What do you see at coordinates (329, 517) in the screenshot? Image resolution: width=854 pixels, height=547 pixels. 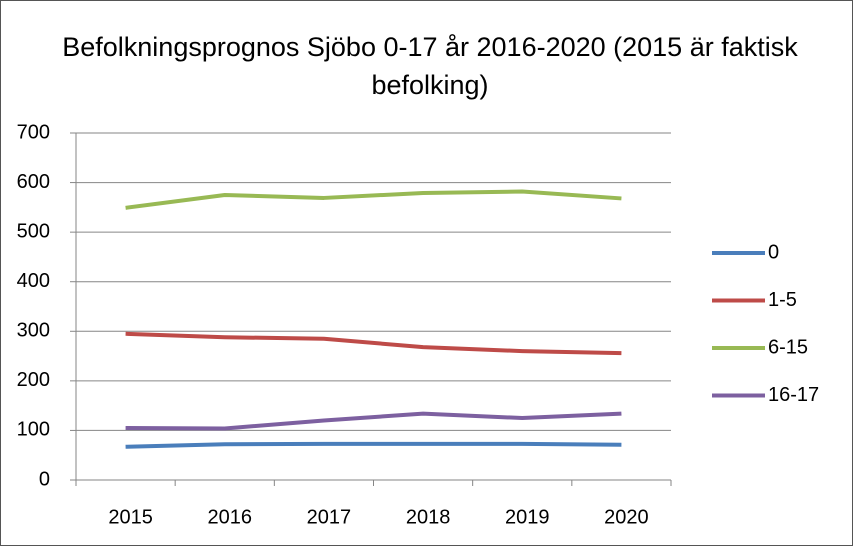 I see `x-tick-label: 2017` at bounding box center [329, 517].